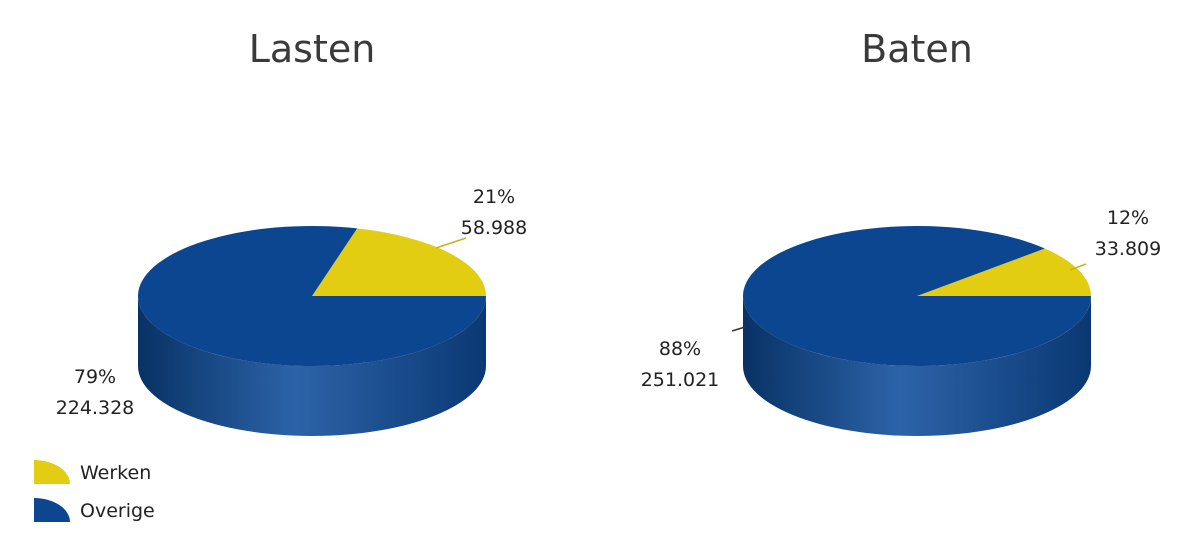  Describe the element at coordinates (117, 511) in the screenshot. I see `legend-label: Overige` at that location.